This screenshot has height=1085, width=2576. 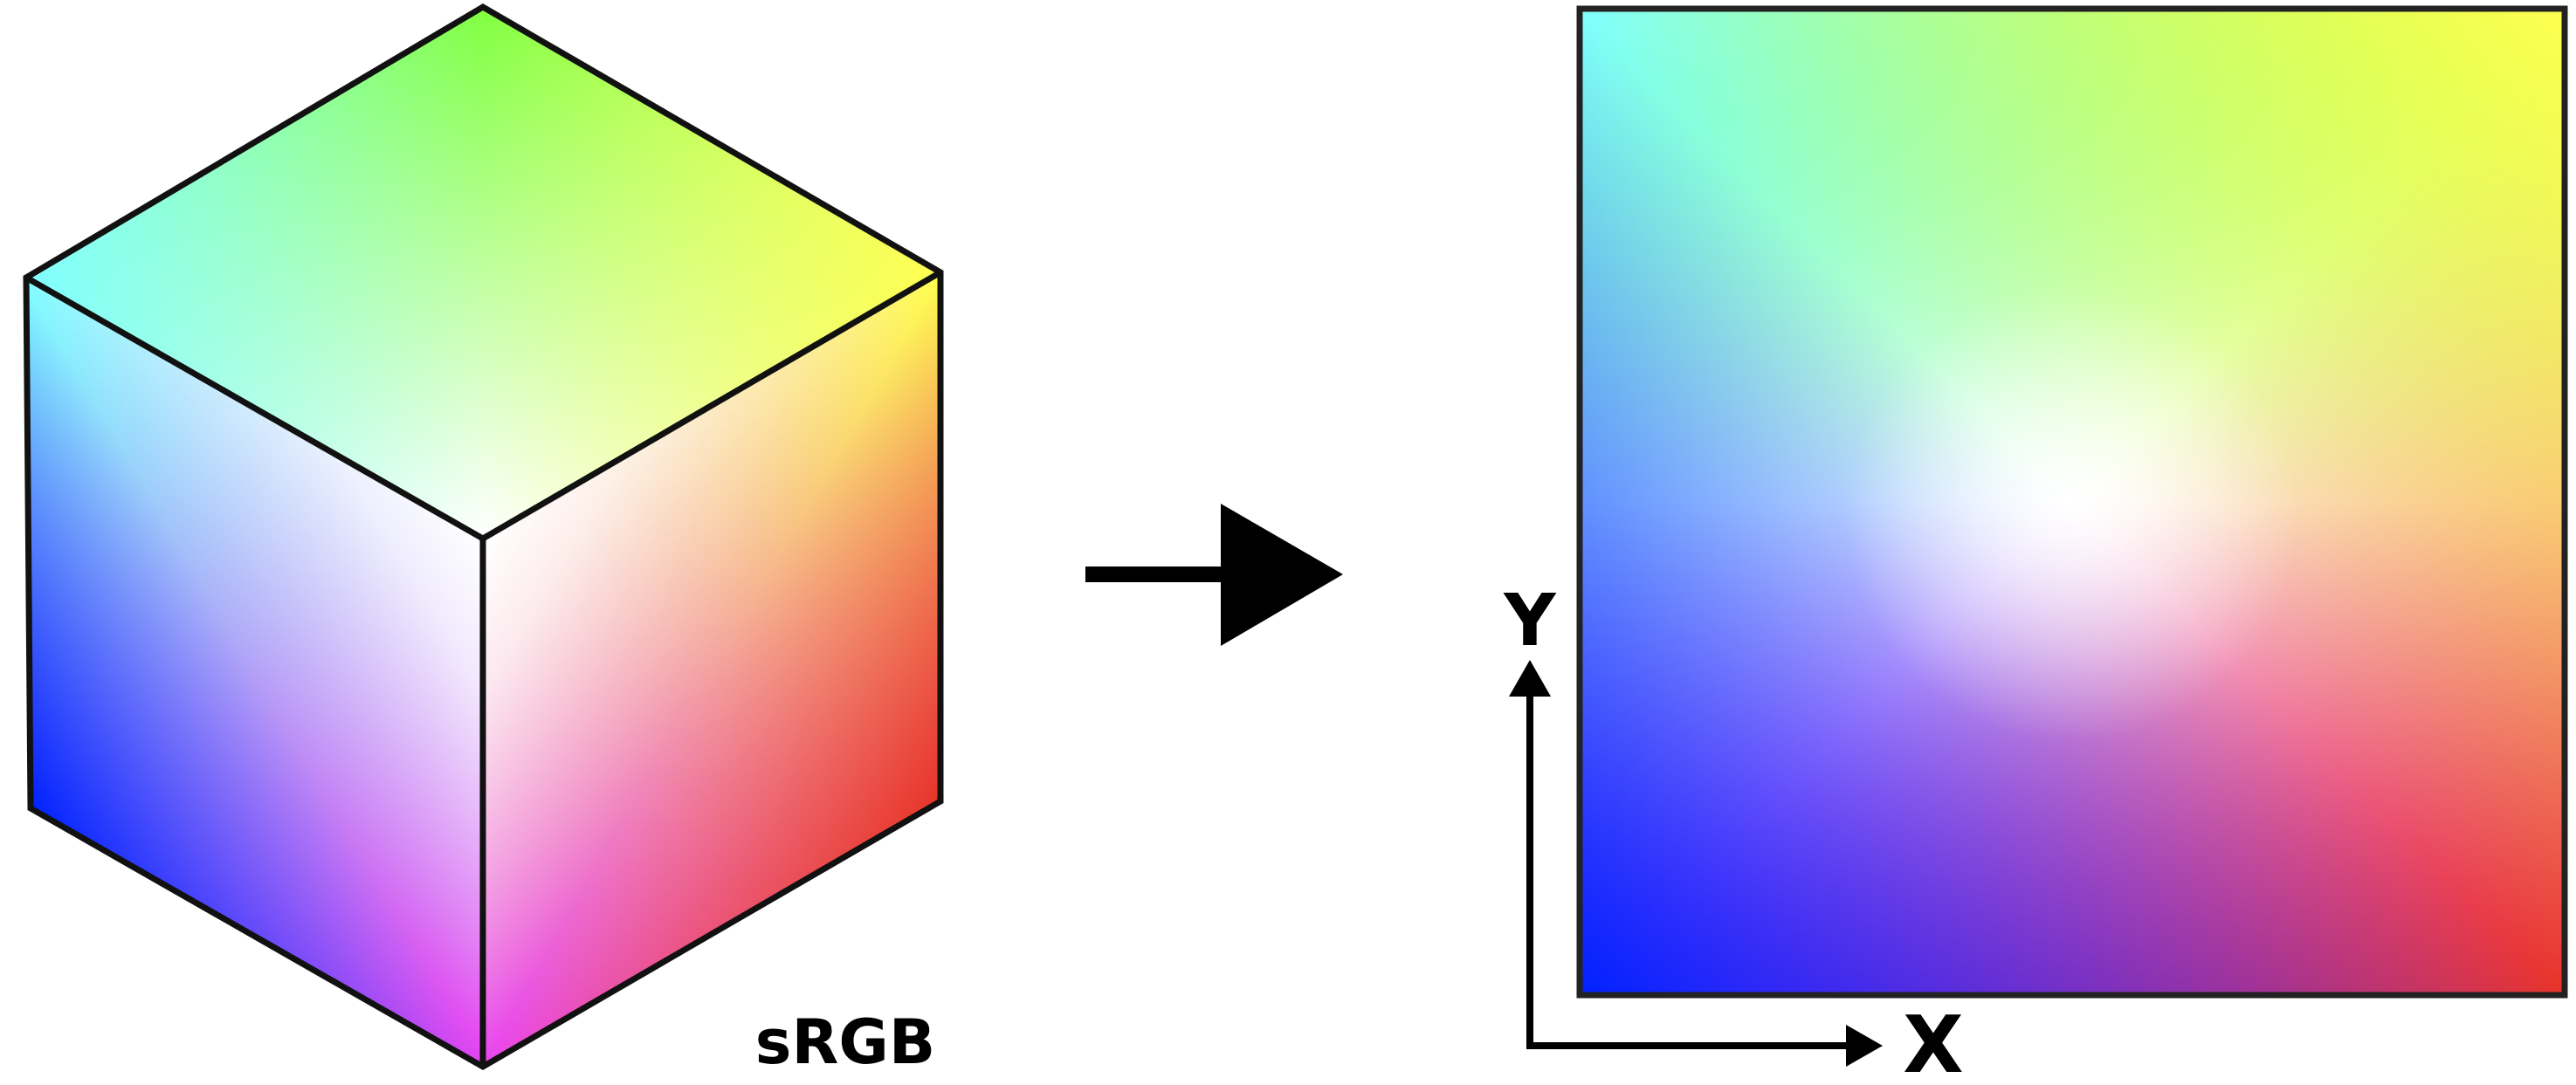 I want to click on x-axis-label: X, so click(x=1933, y=1040).